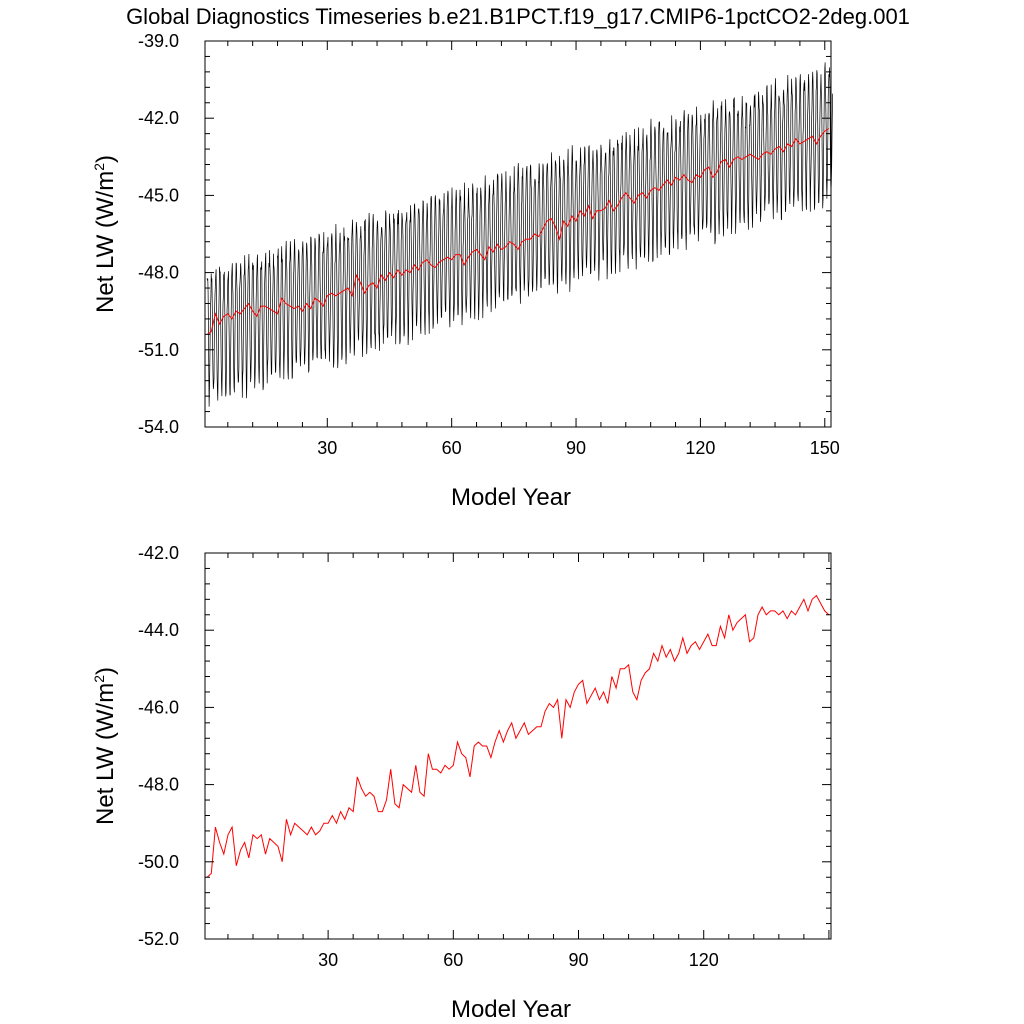 The height and width of the screenshot is (1024, 1024). Describe the element at coordinates (158, 118) in the screenshot. I see `top-y-tick-label: -42.0` at that location.